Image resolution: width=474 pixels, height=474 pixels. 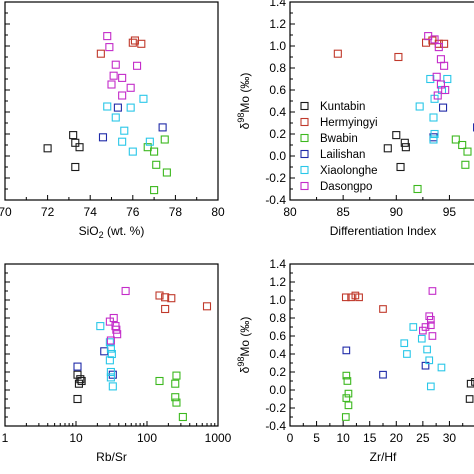 What do you see at coordinates (339, 139) in the screenshot?
I see `legend-label: Bwabin` at bounding box center [339, 139].